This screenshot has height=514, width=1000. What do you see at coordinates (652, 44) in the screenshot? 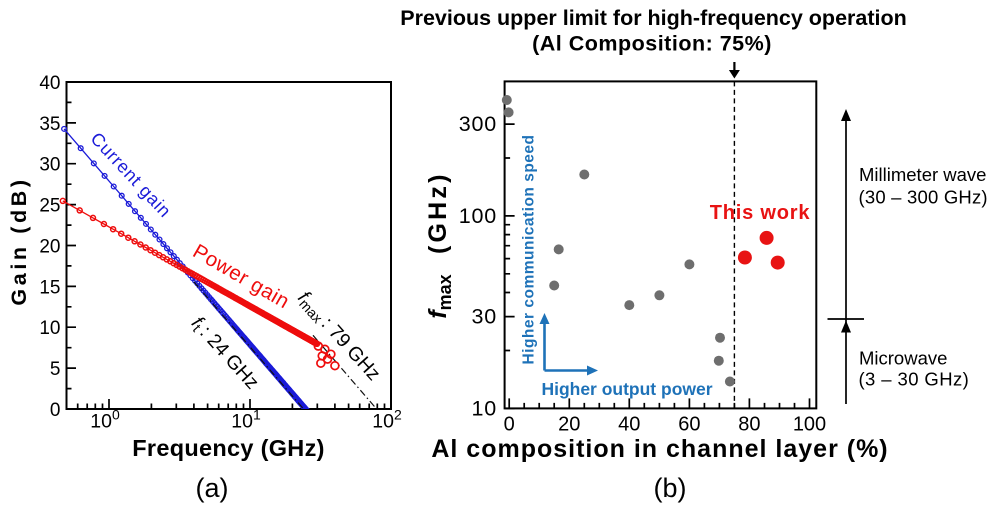
I see `svg-text: (Al Composition: 75%)` at bounding box center [652, 44].